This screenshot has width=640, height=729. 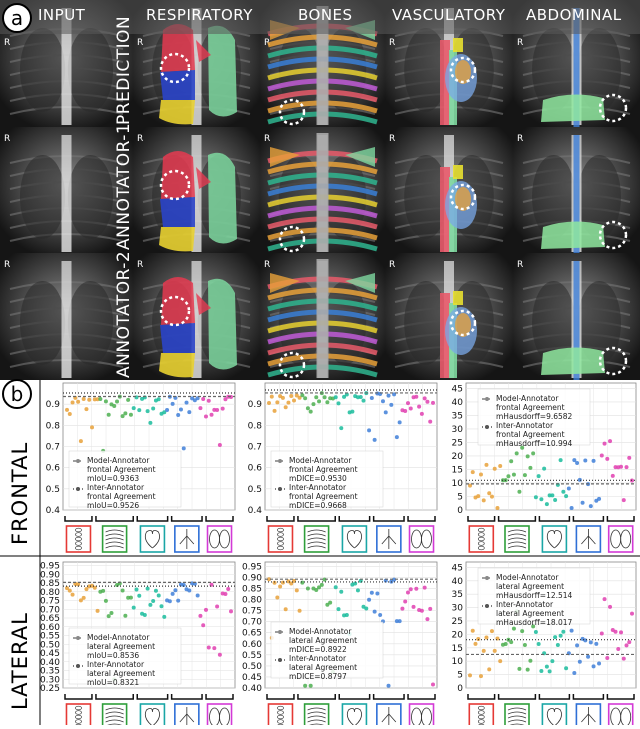 I want to click on vessels-icon, so click(x=187, y=539).